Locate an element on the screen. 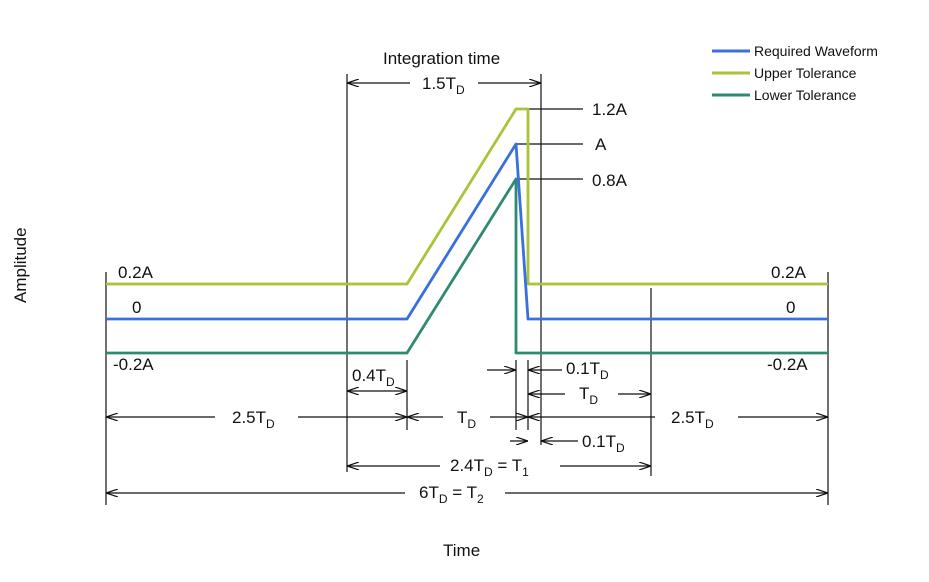 This screenshot has height=582, width=929. label-upper-right: 0.2A is located at coordinates (789, 272).